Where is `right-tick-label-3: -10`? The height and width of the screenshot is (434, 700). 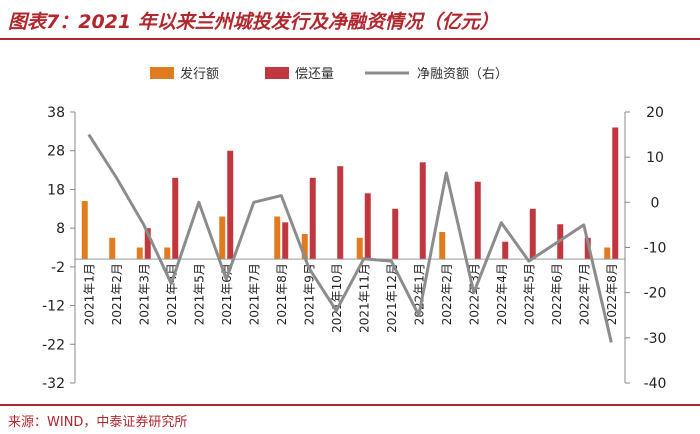
right-tick-label-3: -10 is located at coordinates (655, 249).